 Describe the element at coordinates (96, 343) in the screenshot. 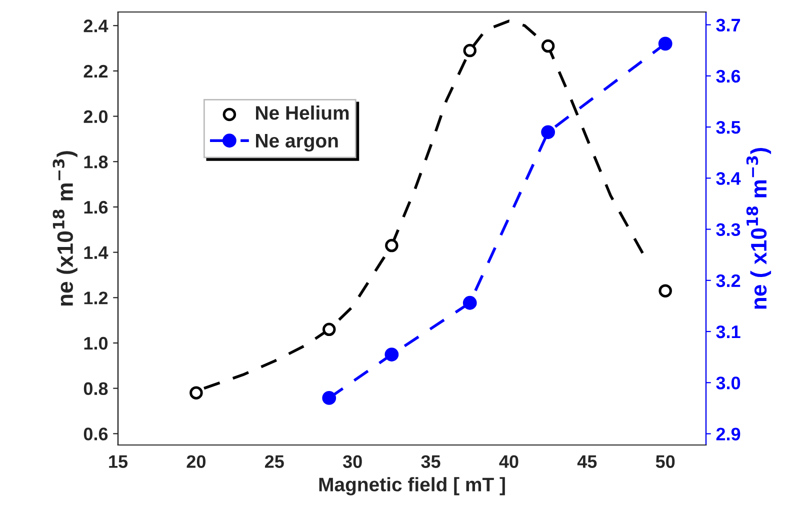

I see `y-tick-label: 1.0` at that location.